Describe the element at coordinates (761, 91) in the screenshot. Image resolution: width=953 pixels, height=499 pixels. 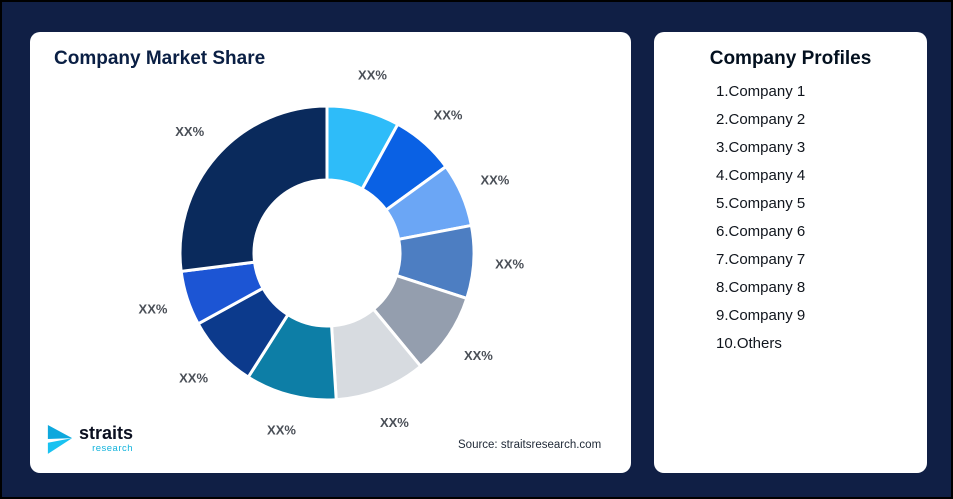
I see `list-item: 1.Company 1` at that location.